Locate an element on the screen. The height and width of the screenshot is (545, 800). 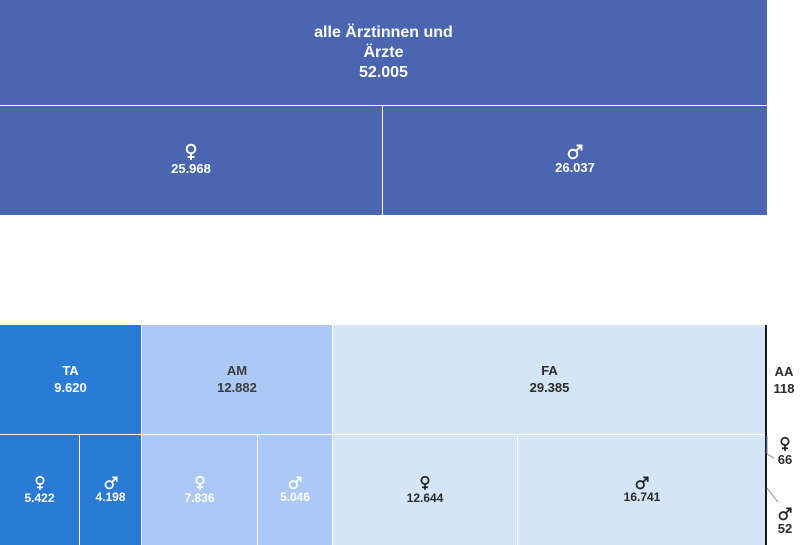
aa-female-leader-tick is located at coordinates (770, 456).